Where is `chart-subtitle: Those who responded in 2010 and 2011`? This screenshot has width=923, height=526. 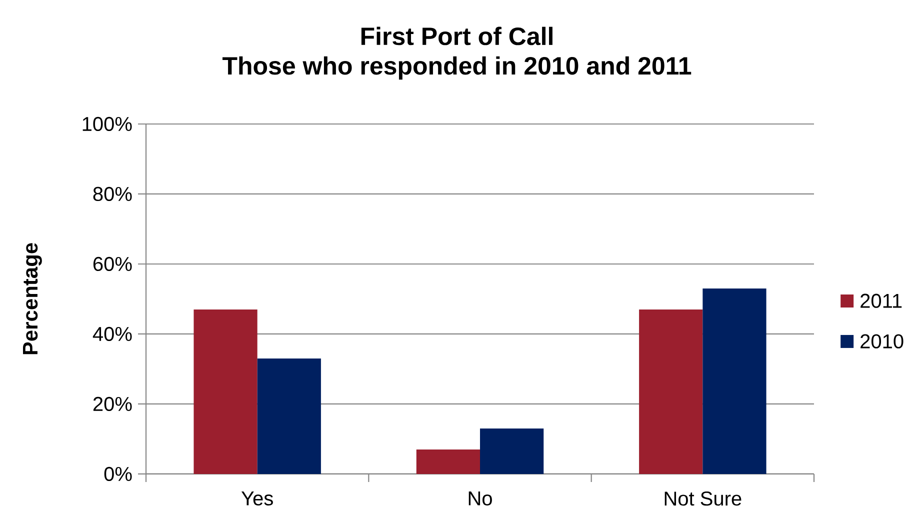 chart-subtitle: Those who responded in 2010 and 2011 is located at coordinates (457, 68).